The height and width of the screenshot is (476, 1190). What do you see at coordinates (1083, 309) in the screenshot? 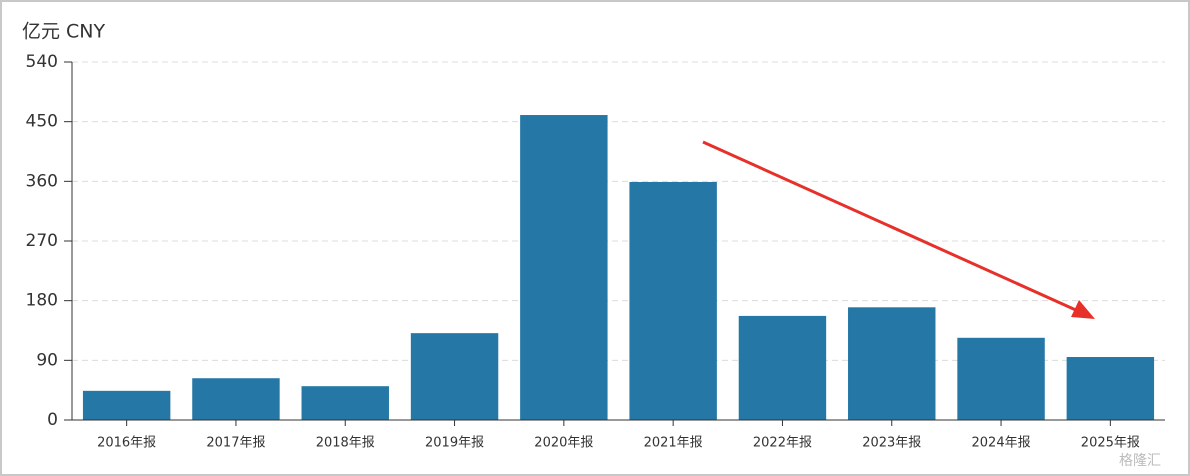
I see `arrow-head` at bounding box center [1083, 309].